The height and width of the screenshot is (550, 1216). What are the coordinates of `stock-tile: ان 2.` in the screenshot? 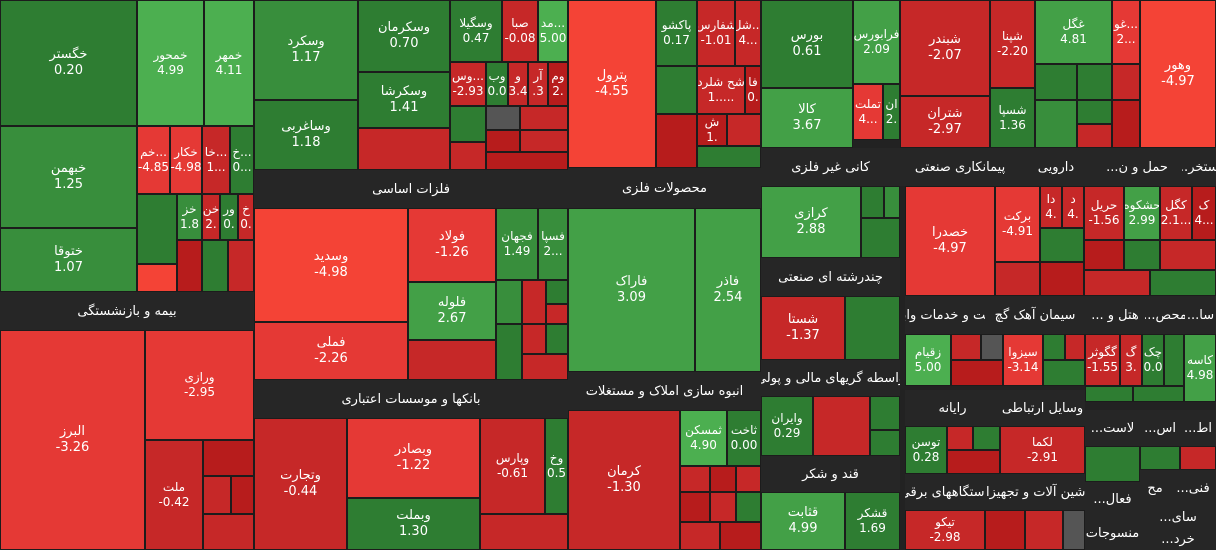 It's located at (891, 112).